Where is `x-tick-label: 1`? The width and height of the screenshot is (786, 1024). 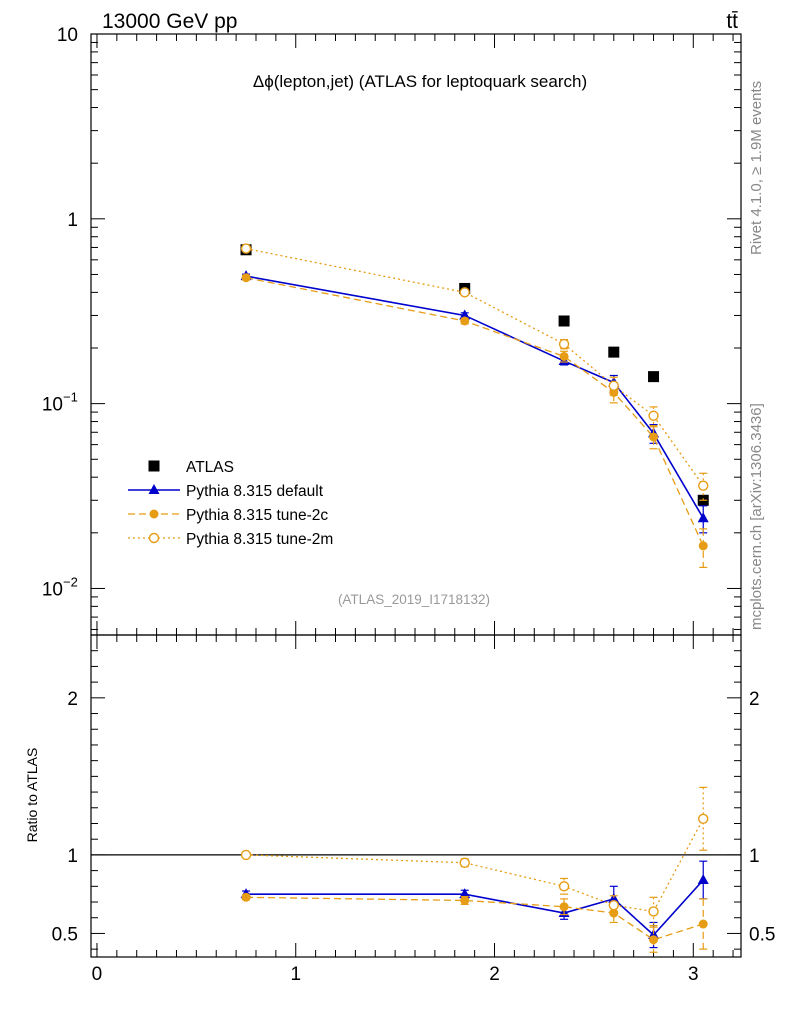
x-tick-label: 1 is located at coordinates (295, 974).